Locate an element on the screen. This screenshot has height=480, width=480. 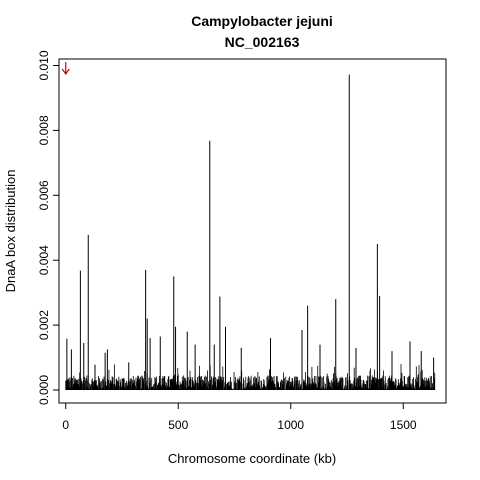
x-axis: 0 500 1000 1500 is located at coordinates (239, 417).